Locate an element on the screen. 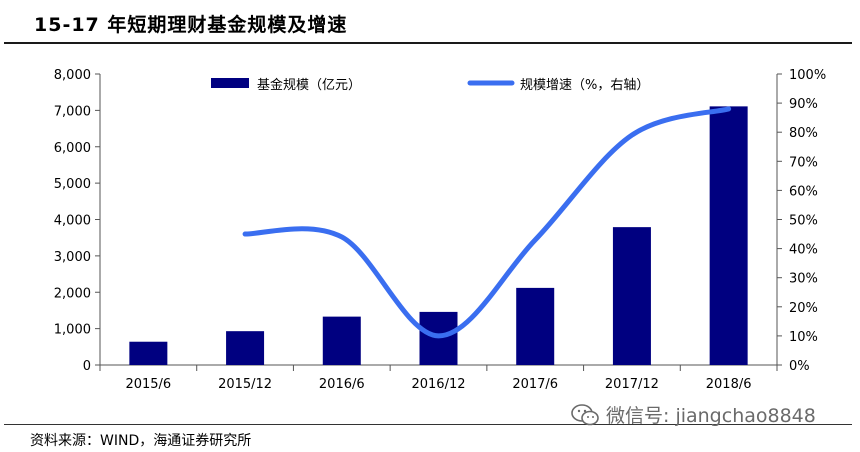  y-left-tick-label: 0 is located at coordinates (87, 366).